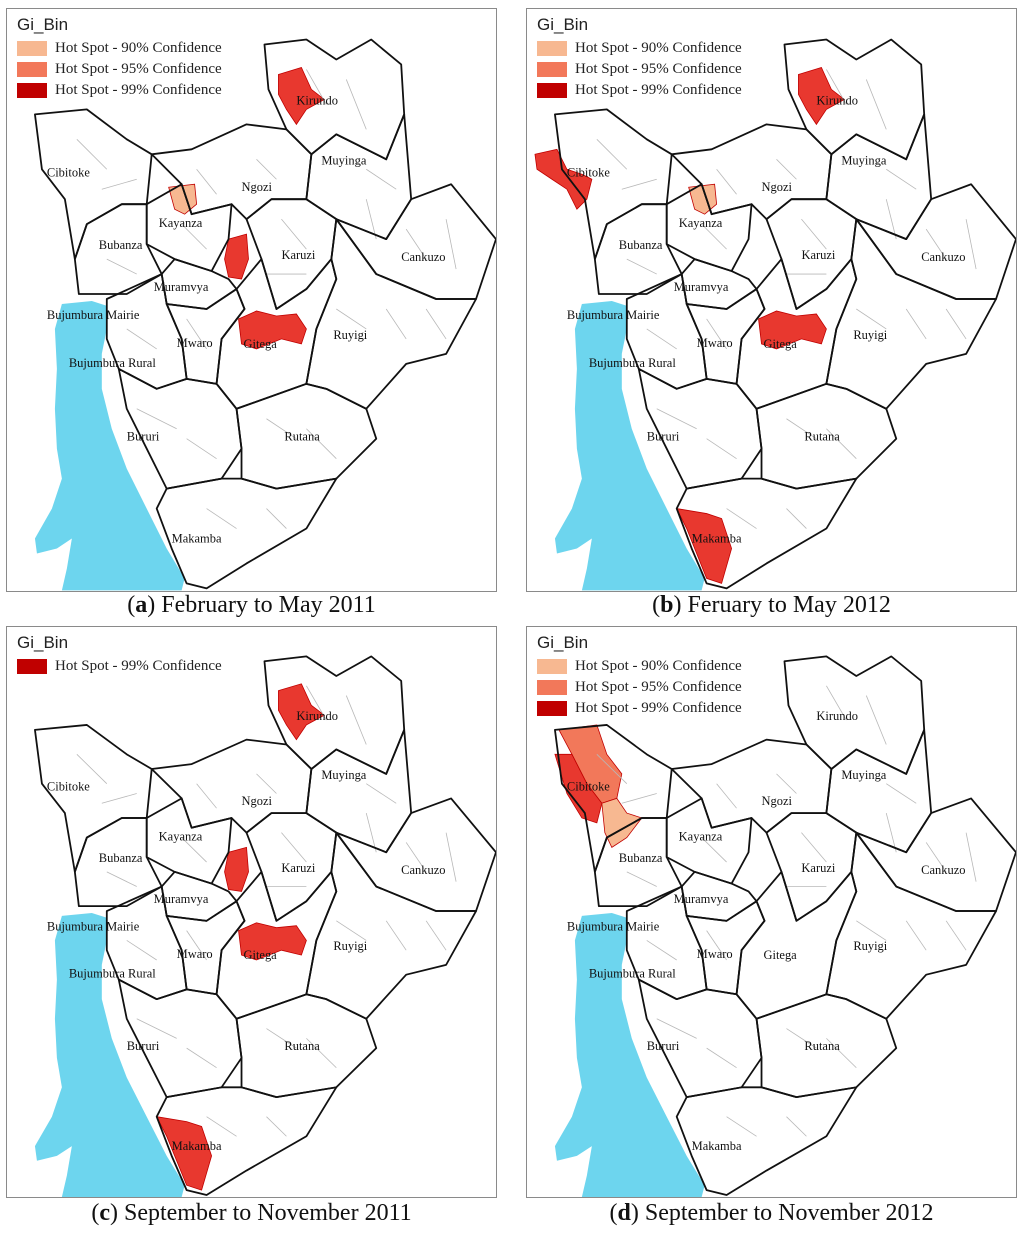 Image resolution: width=1024 pixels, height=1236 pixels. What do you see at coordinates (138, 69) in the screenshot?
I see `legend-label: Hot Spot - 95% Confidence` at bounding box center [138, 69].